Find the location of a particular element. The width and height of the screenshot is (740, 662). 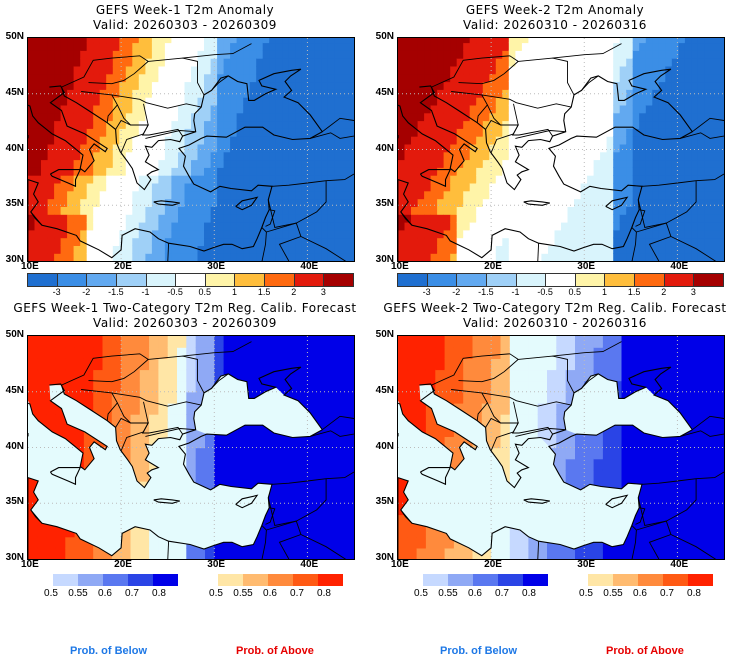

colorbar-swatch is located at coordinates (625, 580).